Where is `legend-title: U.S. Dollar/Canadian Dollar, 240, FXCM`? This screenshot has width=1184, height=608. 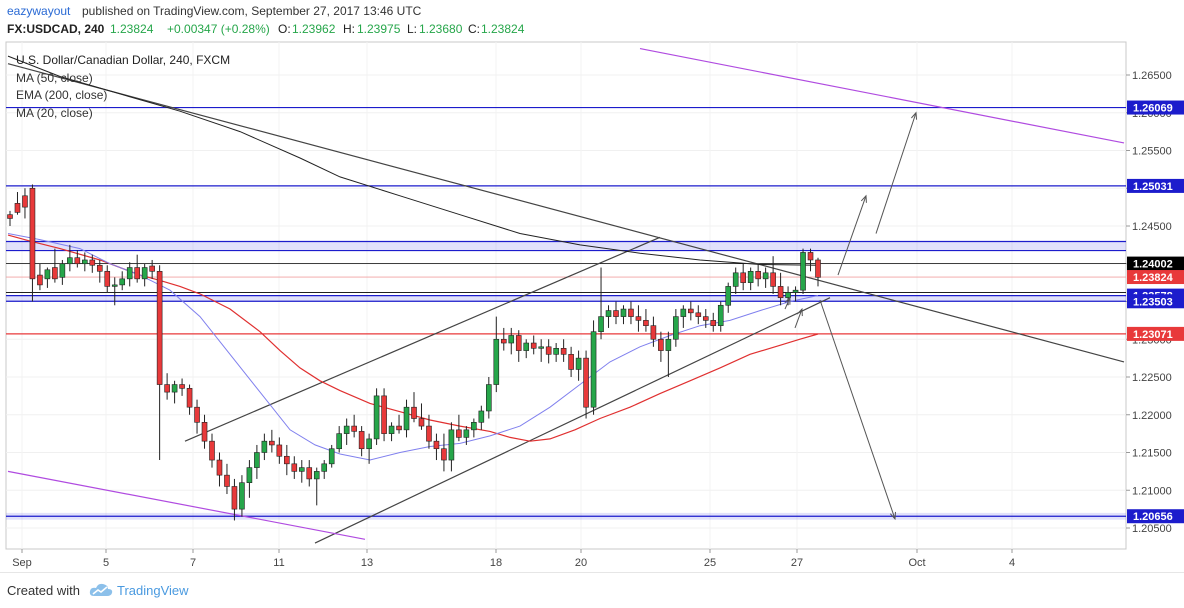
legend-title: U.S. Dollar/Canadian Dollar, 240, FXCM is located at coordinates (123, 60).